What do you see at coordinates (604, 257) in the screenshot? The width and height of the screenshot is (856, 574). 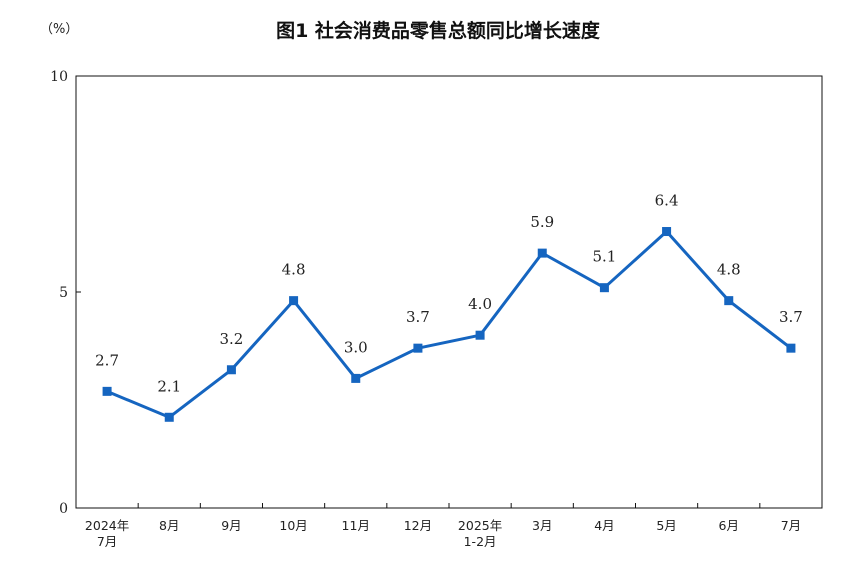 I see `data-label: 5.1` at bounding box center [604, 257].